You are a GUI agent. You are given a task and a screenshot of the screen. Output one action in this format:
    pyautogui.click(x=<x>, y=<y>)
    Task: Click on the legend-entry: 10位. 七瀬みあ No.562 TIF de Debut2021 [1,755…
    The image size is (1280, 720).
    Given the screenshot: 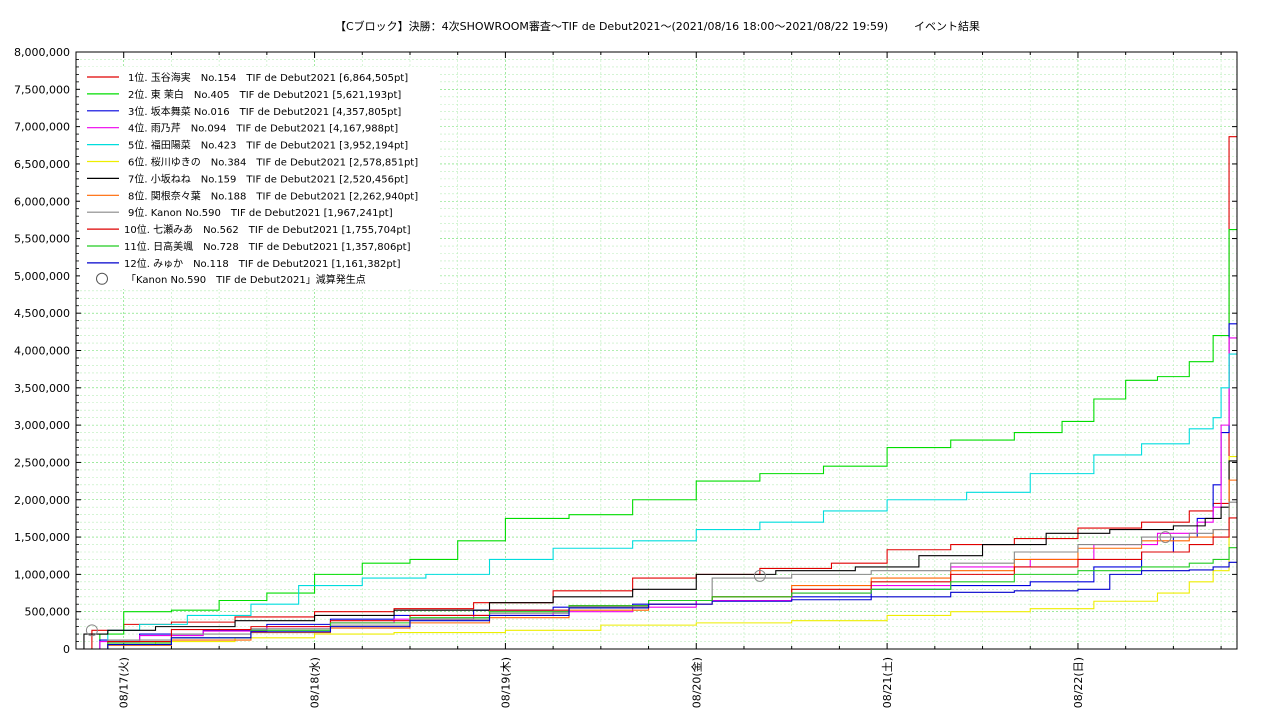 What is the action you would take?
    pyautogui.click(x=267, y=229)
    